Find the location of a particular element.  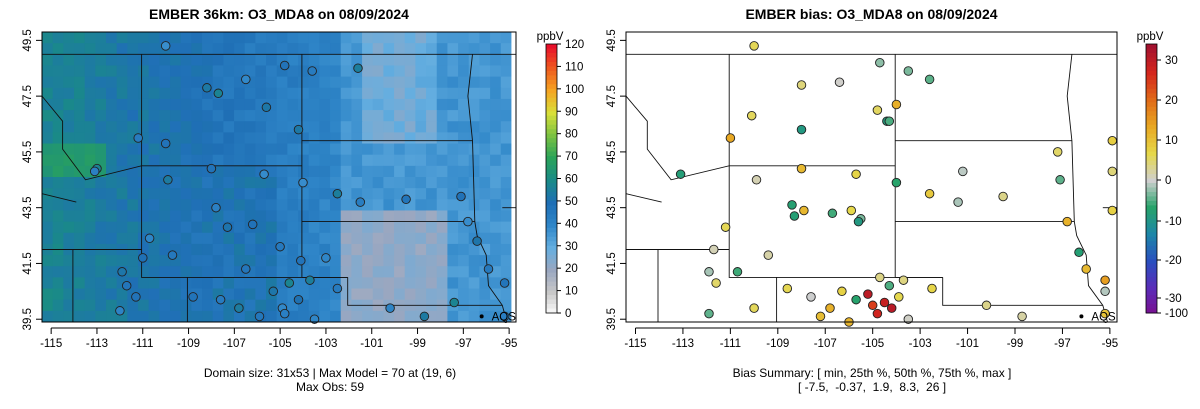

colorbar-tick-label: -100 is located at coordinates (1176, 314).